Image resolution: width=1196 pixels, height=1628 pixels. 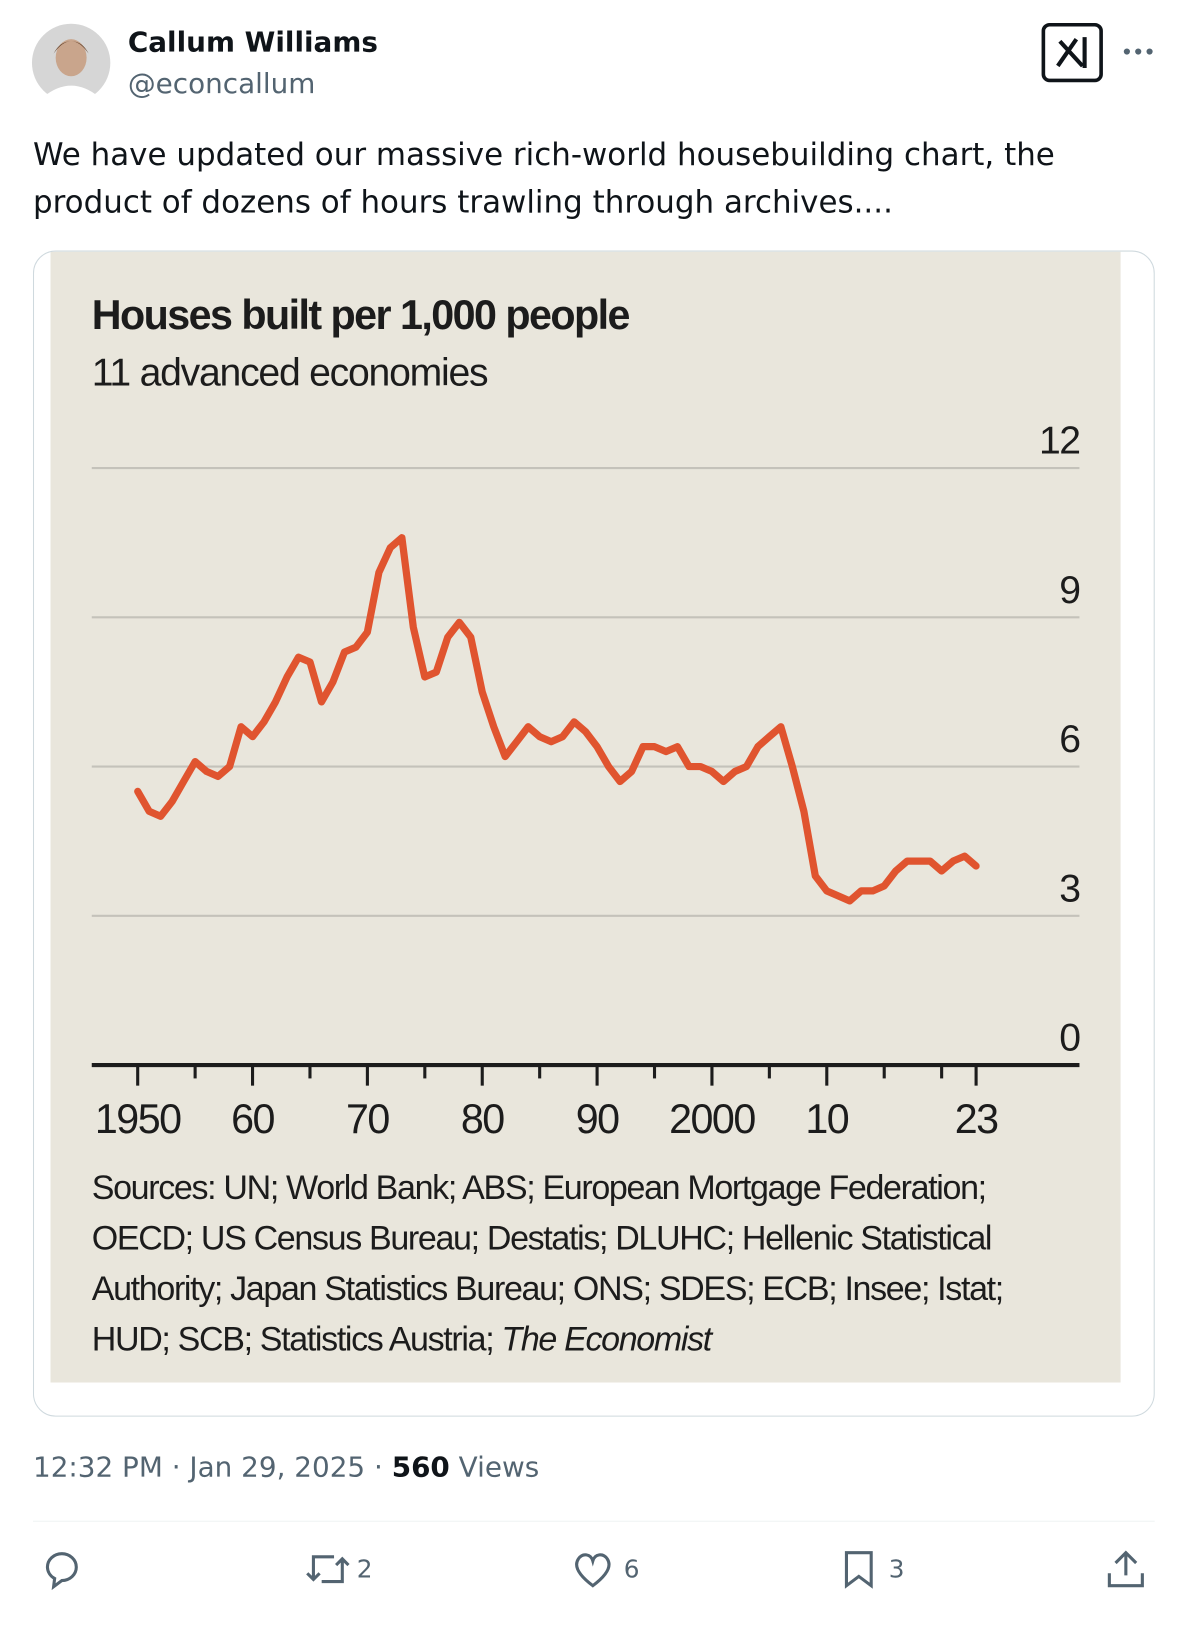 I want to click on x-tick-label: 1950, so click(x=138, y=1119).